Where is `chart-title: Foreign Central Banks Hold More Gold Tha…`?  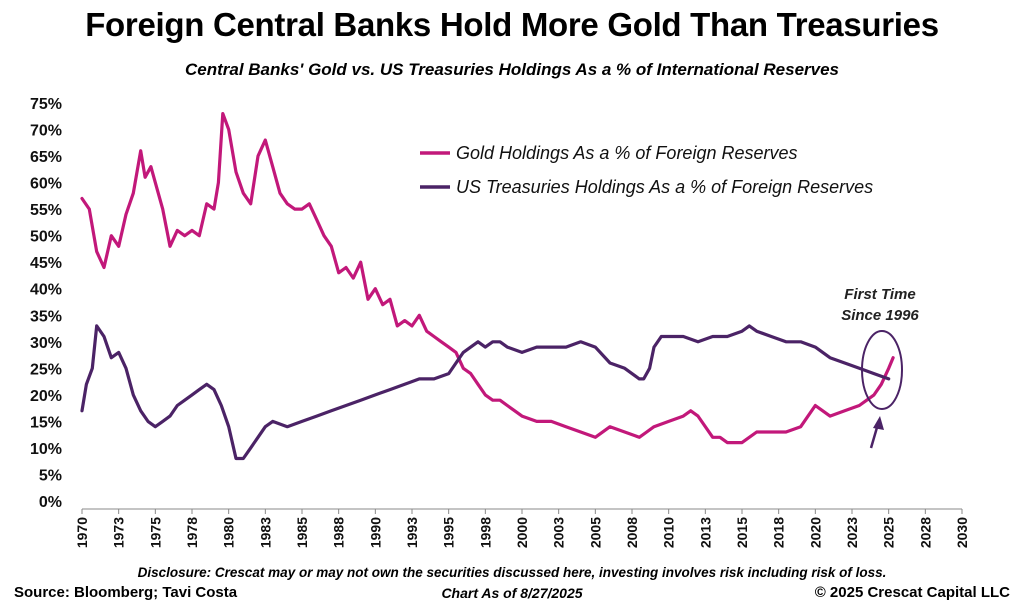 chart-title: Foreign Central Banks Hold More Gold Tha… is located at coordinates (512, 24).